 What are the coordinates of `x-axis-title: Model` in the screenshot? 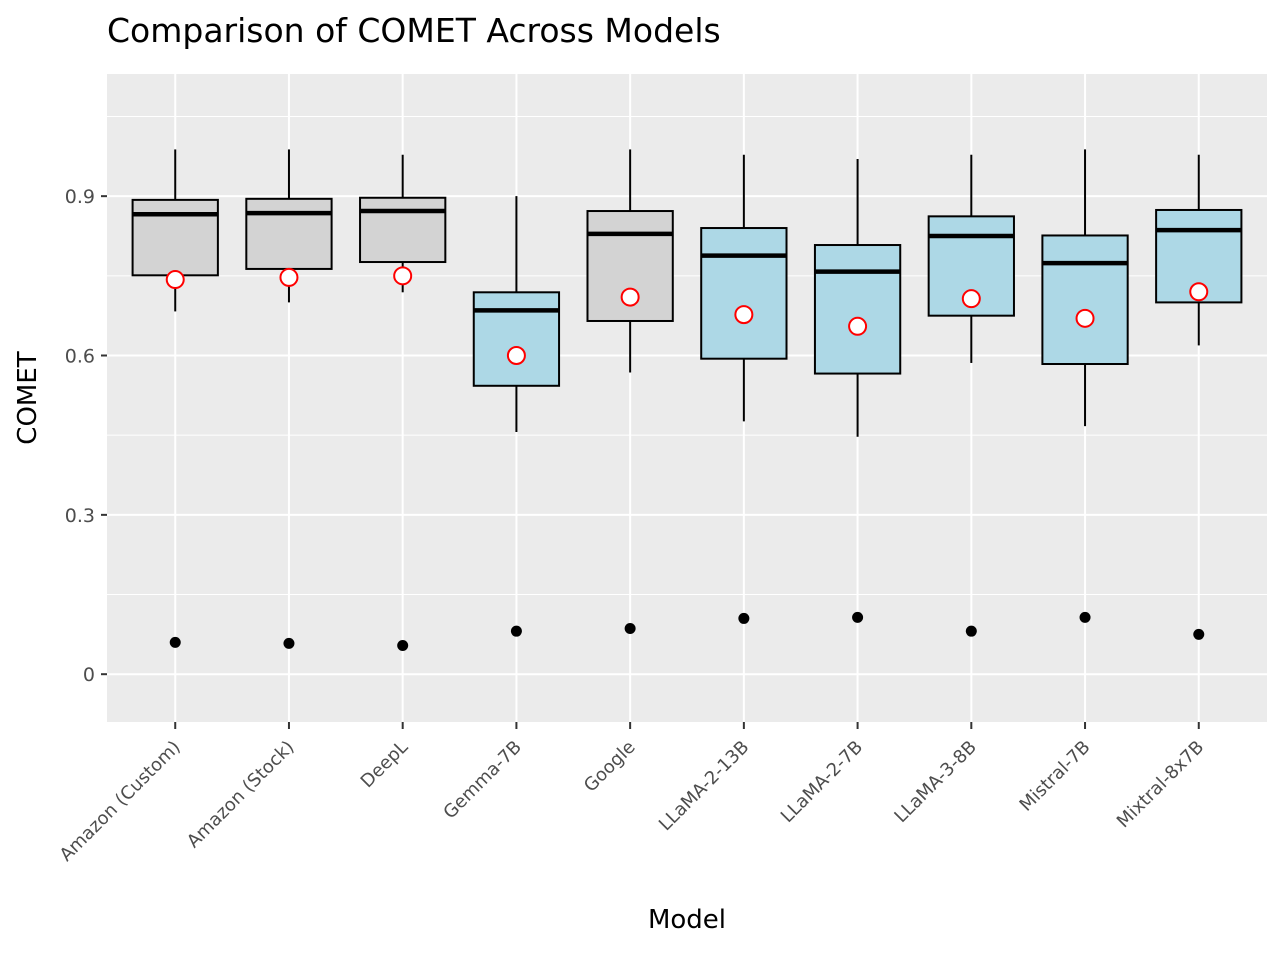 It's located at (687, 920).